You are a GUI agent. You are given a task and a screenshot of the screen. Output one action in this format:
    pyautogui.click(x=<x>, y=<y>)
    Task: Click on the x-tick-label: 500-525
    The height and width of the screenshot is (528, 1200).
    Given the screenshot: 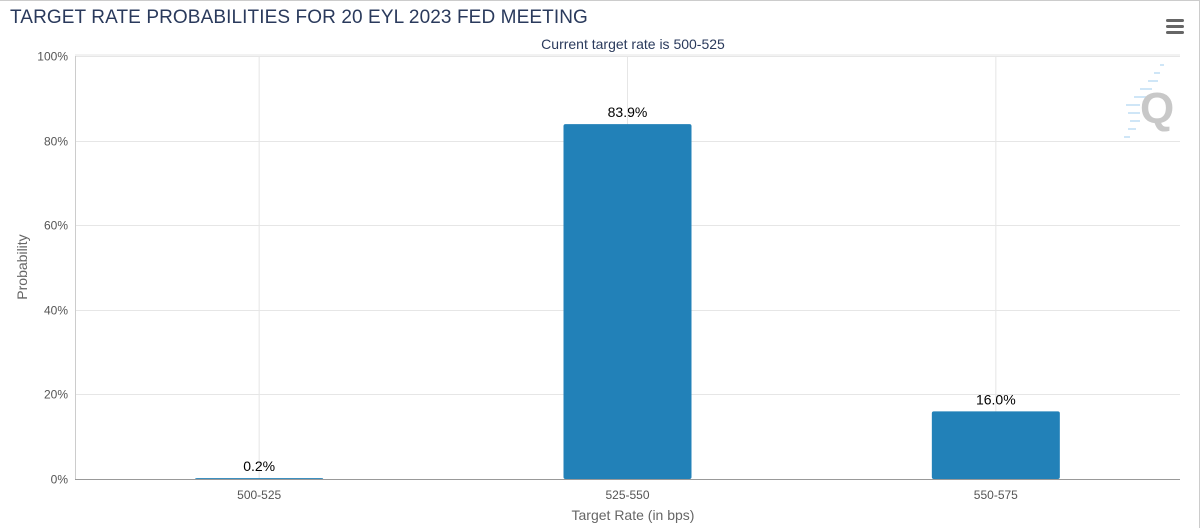 What is the action you would take?
    pyautogui.click(x=259, y=495)
    